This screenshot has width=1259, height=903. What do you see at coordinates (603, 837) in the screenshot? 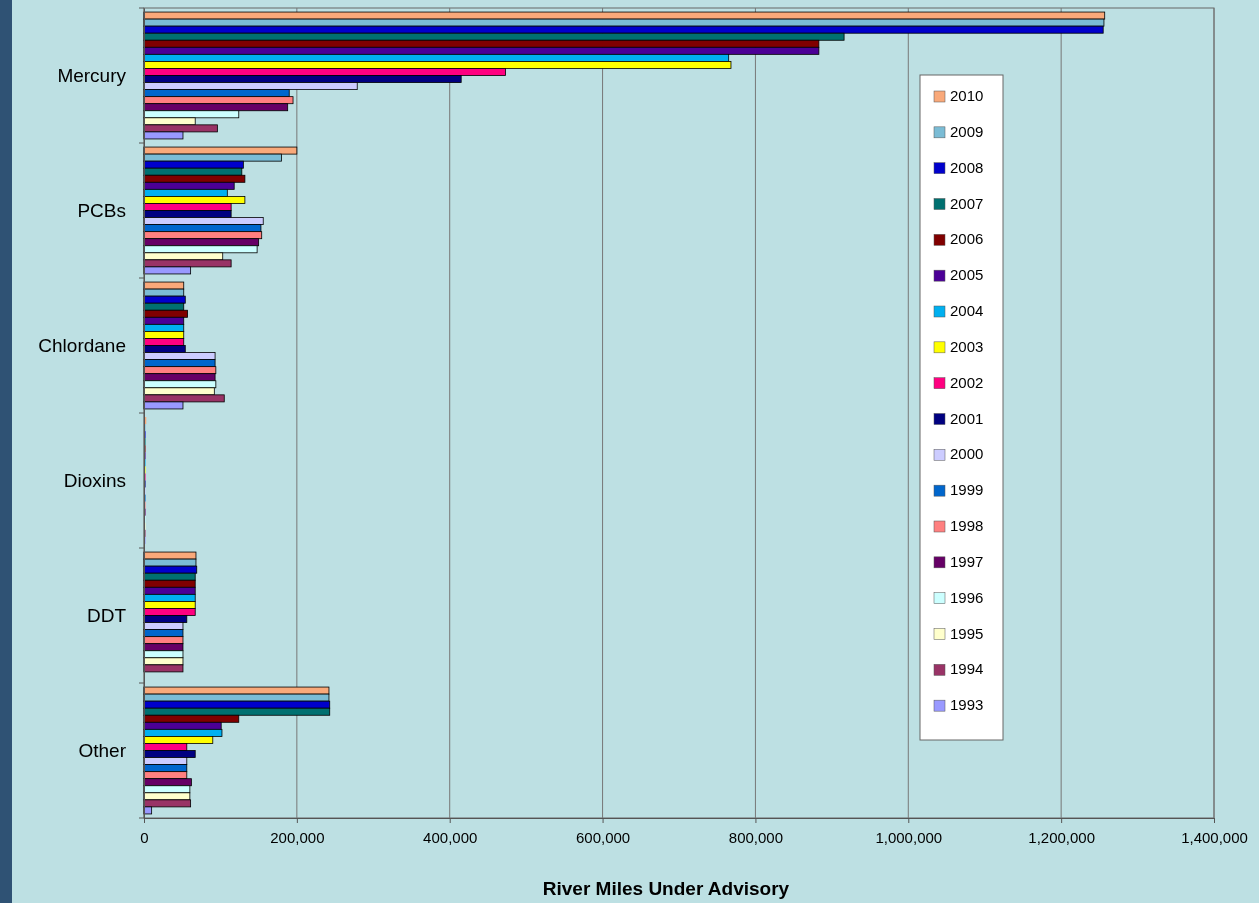
I see `x-tick-label: 600,000` at bounding box center [603, 837].